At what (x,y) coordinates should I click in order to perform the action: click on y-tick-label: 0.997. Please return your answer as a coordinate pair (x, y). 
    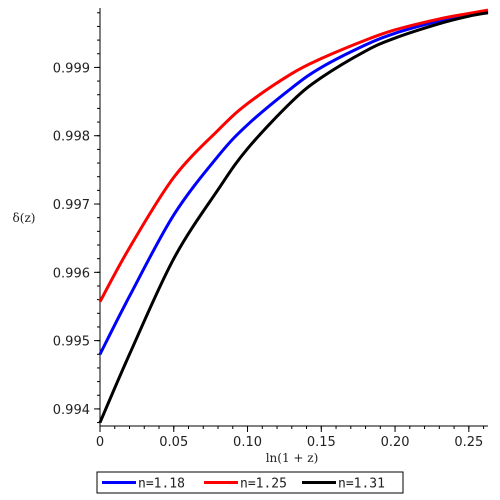
    Looking at the image, I should click on (71, 205).